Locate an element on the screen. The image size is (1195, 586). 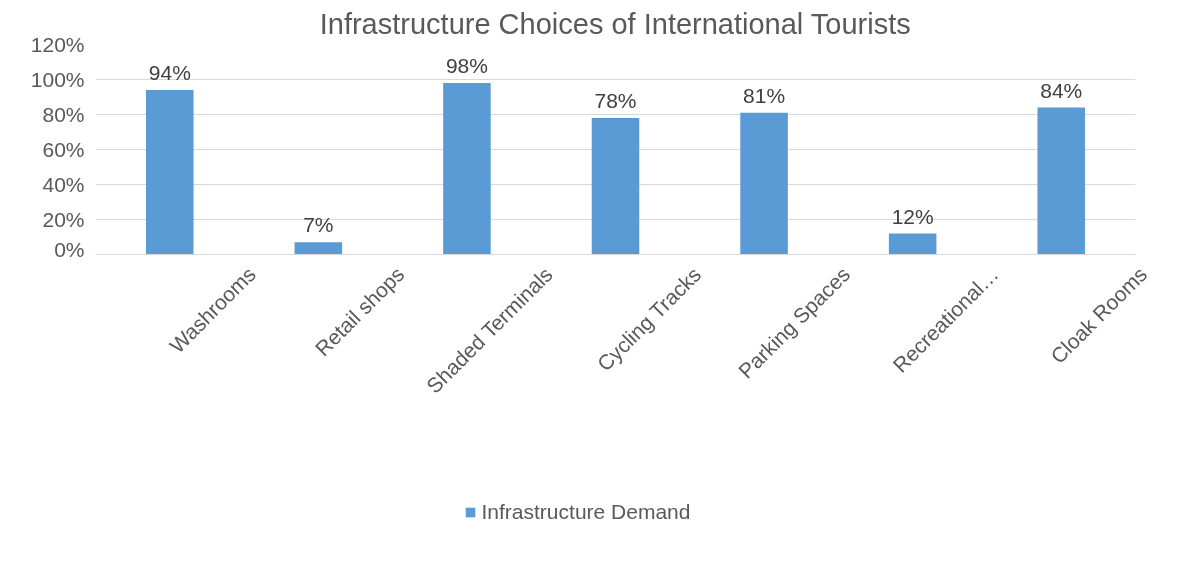
y-tick-label: 80% is located at coordinates (63, 114).